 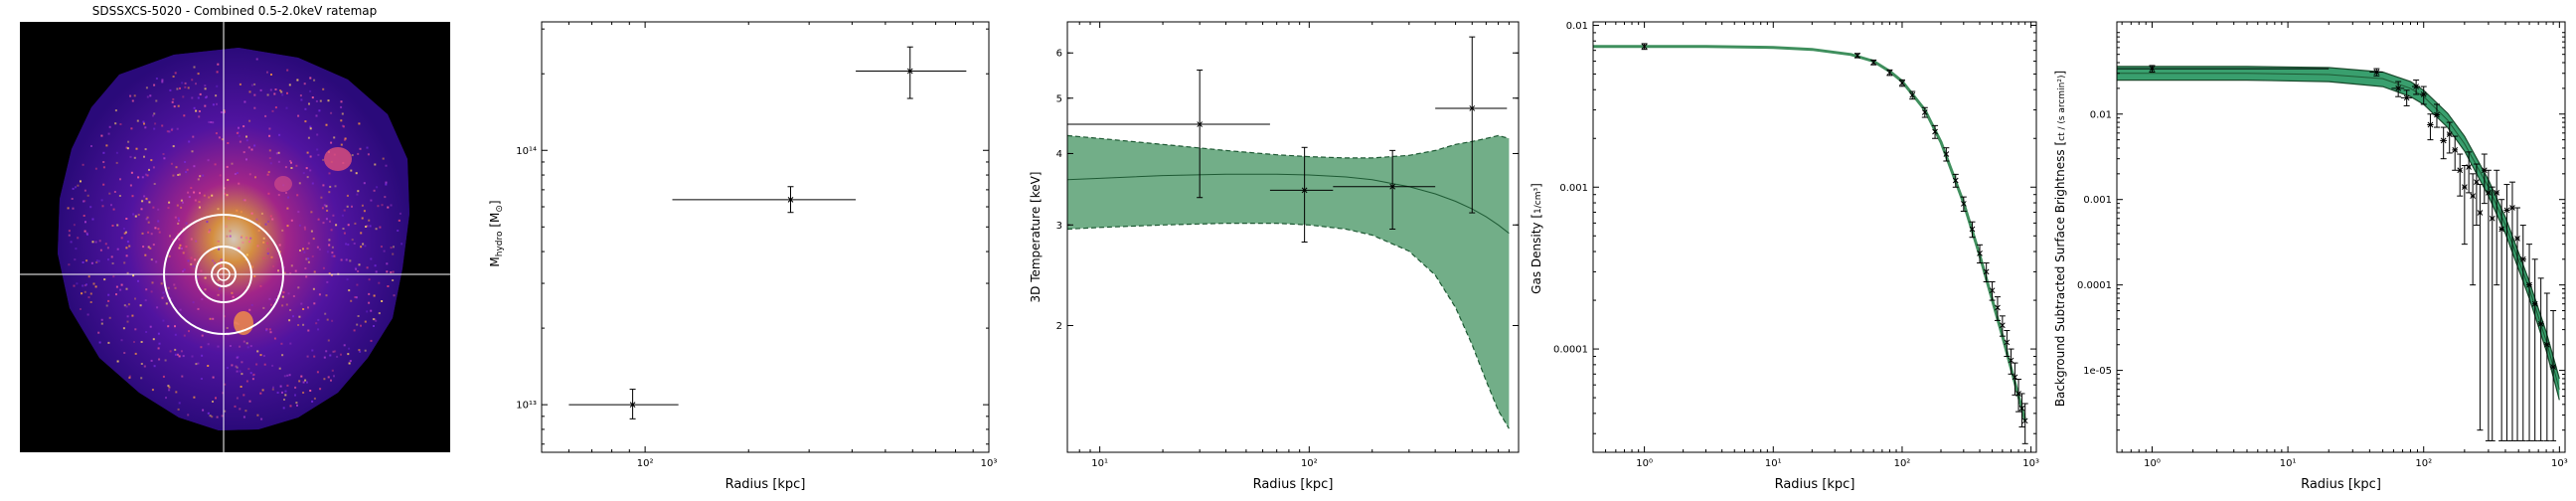 What do you see at coordinates (1099, 463) in the screenshot?
I see `temperature-profile-x-tick-label: 10¹` at bounding box center [1099, 463].